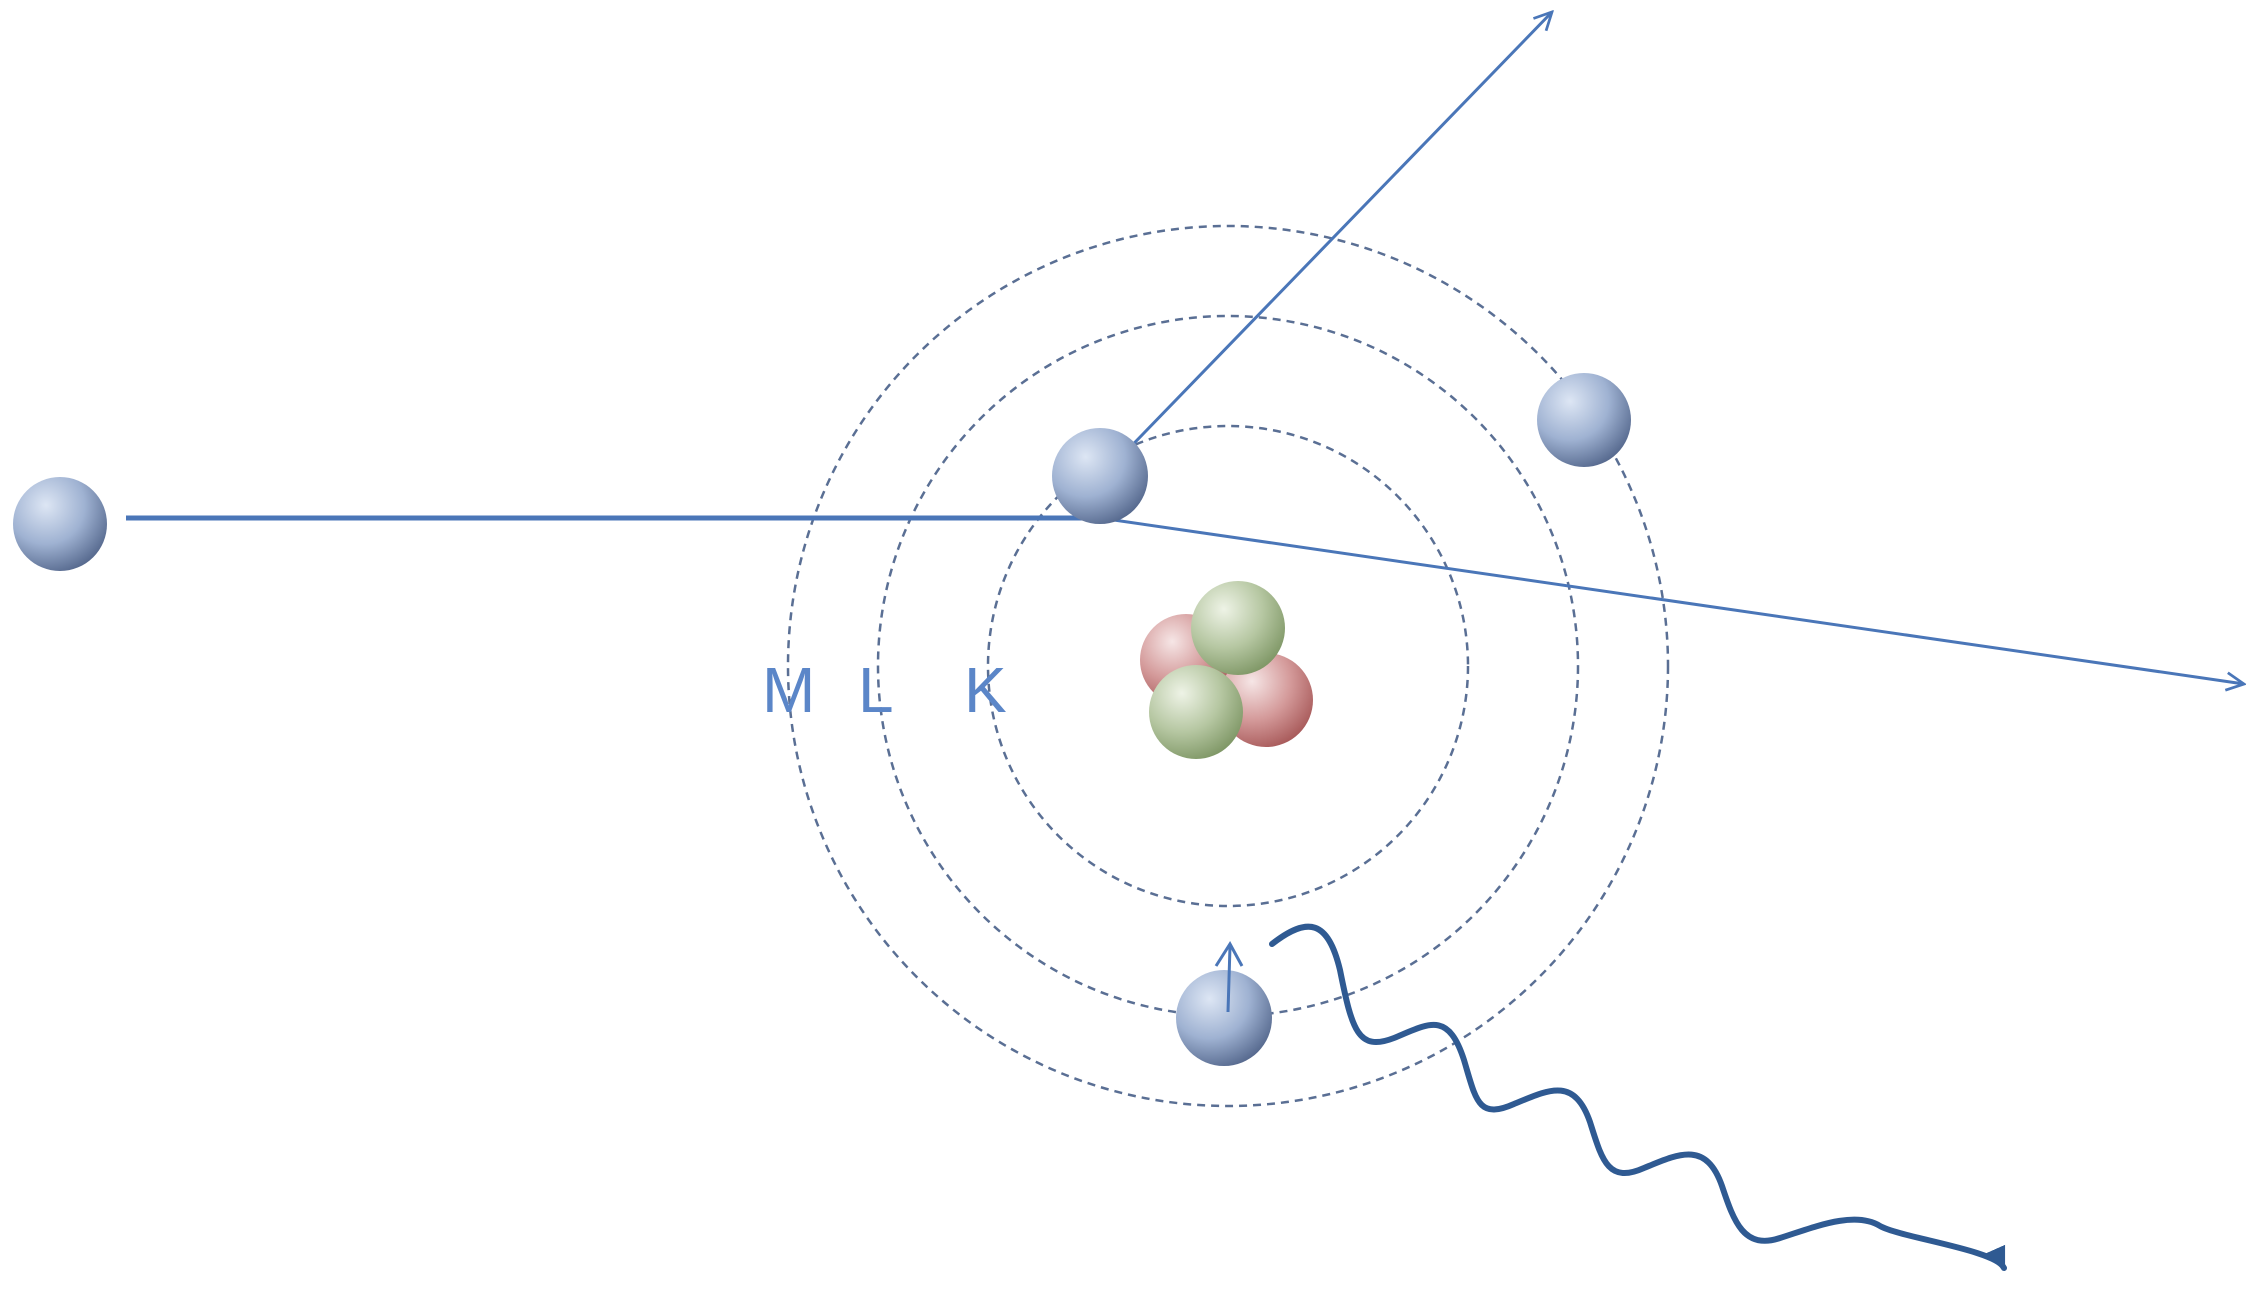  I want to click on incident-electron-sphere-icon, so click(60, 524).